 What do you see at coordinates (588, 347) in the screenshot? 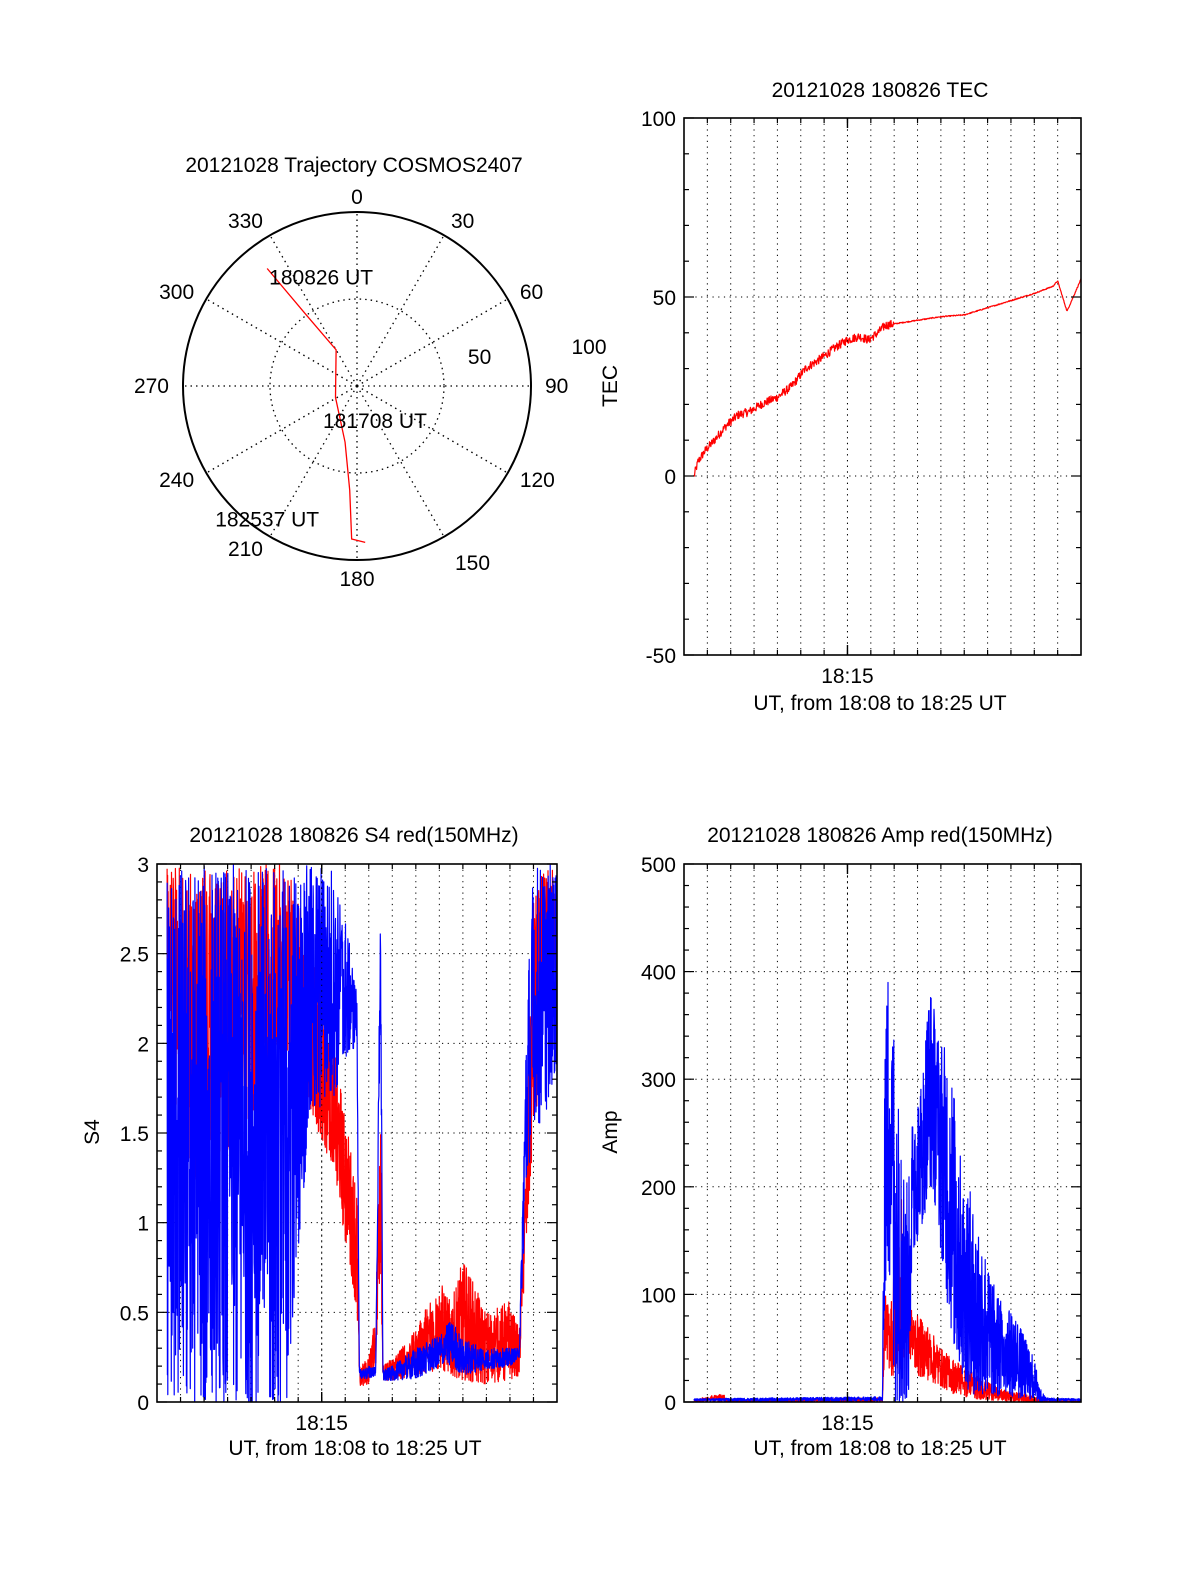
I see `radial-label-100: 100` at bounding box center [588, 347].